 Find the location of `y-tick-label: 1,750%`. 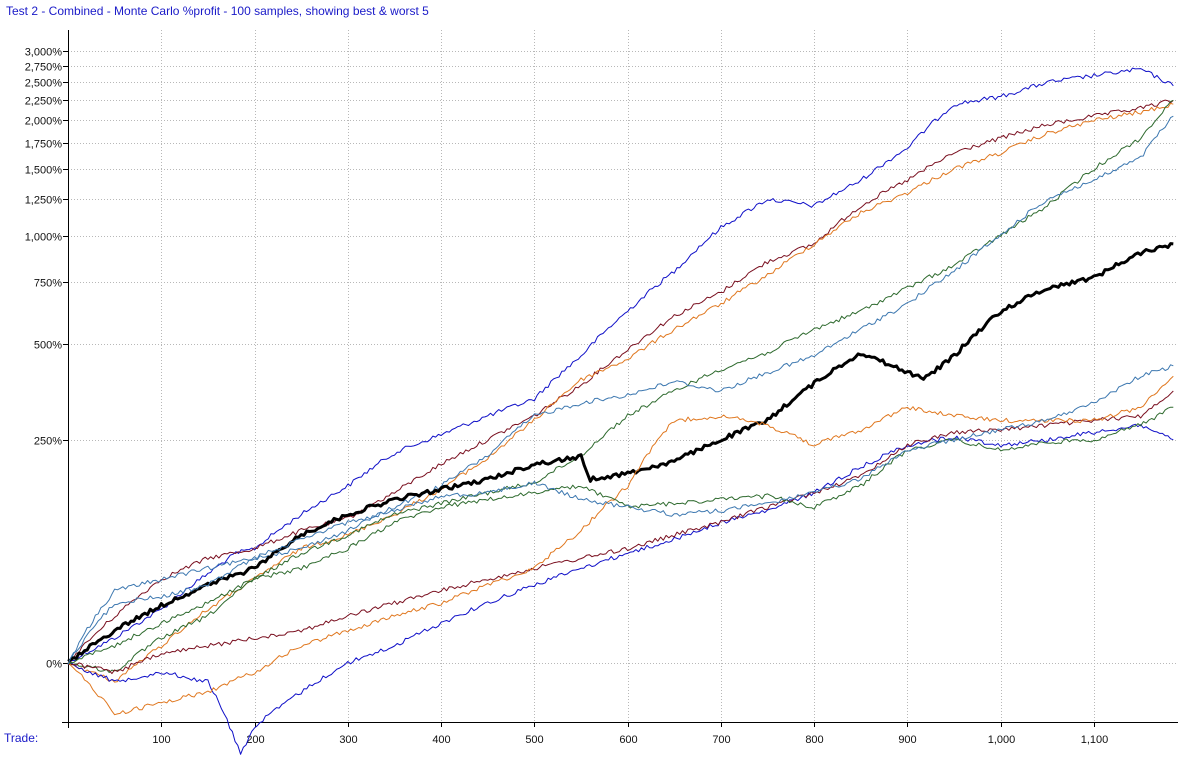

y-tick-label: 1,750% is located at coordinates (44, 145).